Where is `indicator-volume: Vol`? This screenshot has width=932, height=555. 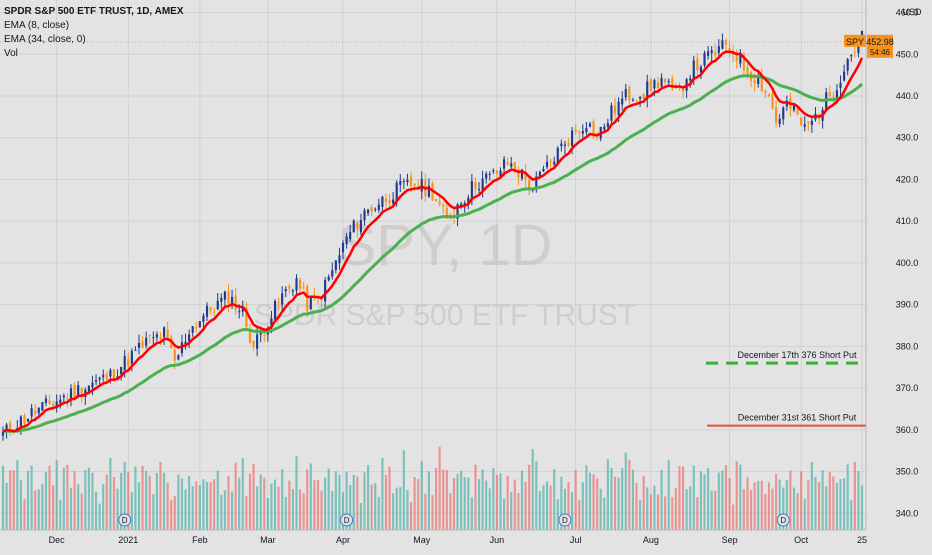 indicator-volume: Vol is located at coordinates (11, 53).